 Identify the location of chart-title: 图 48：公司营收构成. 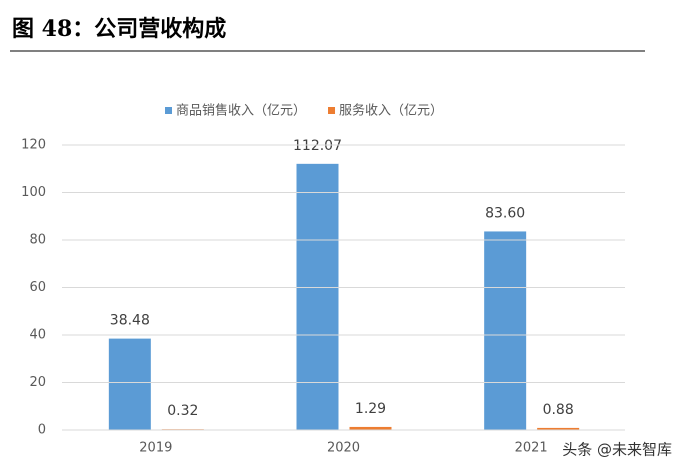
(119, 29).